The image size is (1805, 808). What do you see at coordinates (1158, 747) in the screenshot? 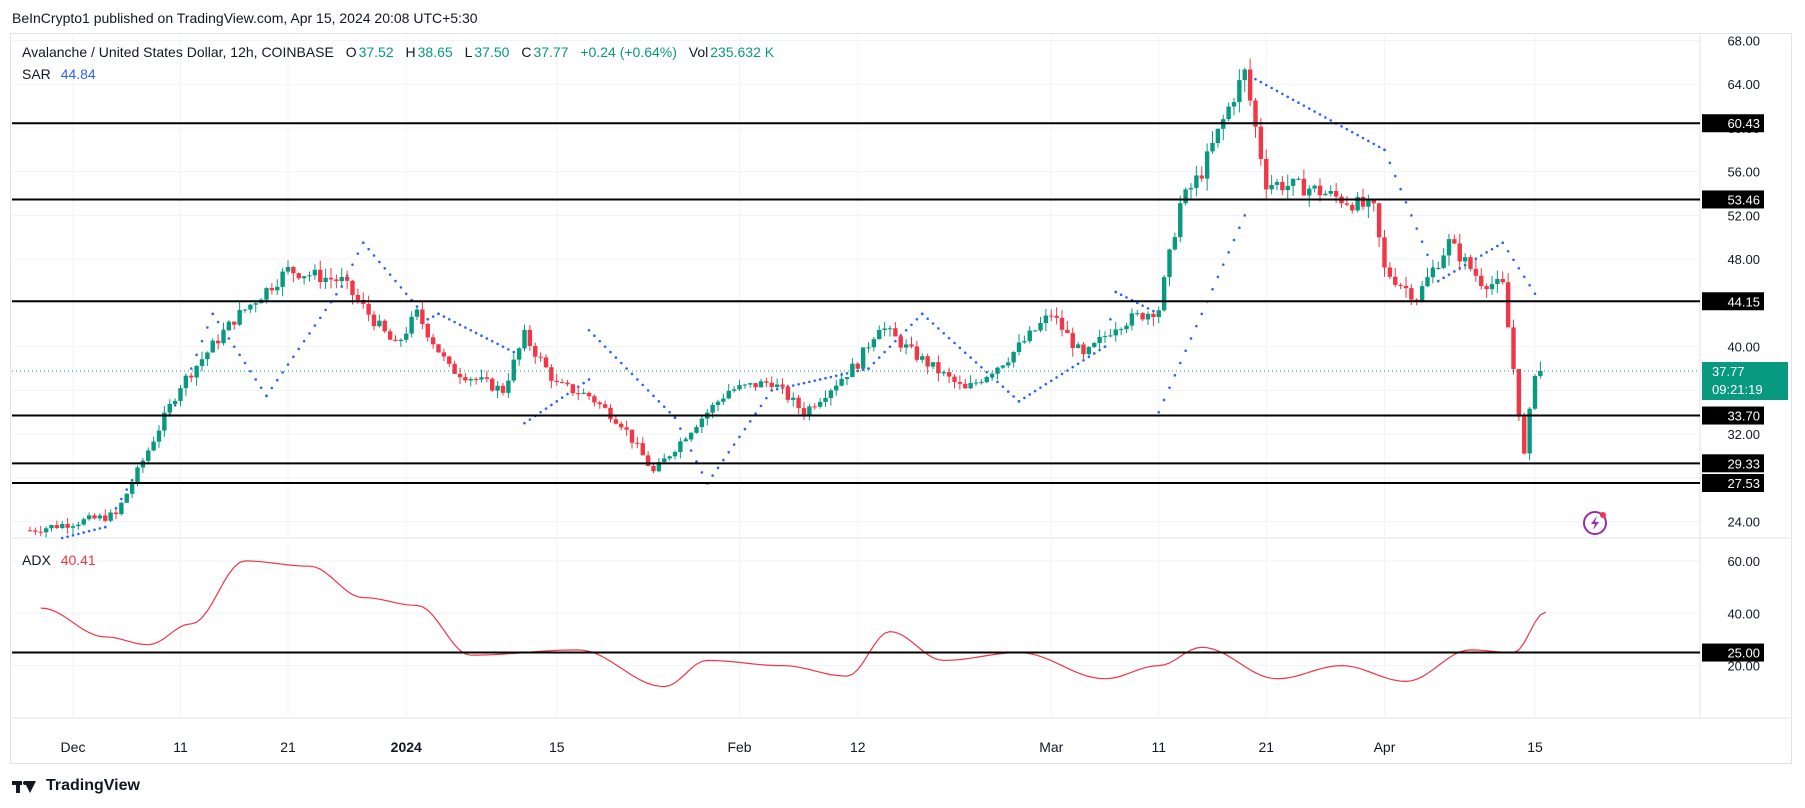
I see `time-tick-label: 11` at bounding box center [1158, 747].